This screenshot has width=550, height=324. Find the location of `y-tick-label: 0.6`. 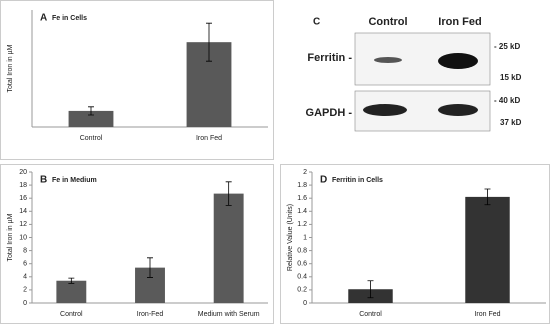

y-tick-label: 0.6 is located at coordinates (302, 264).